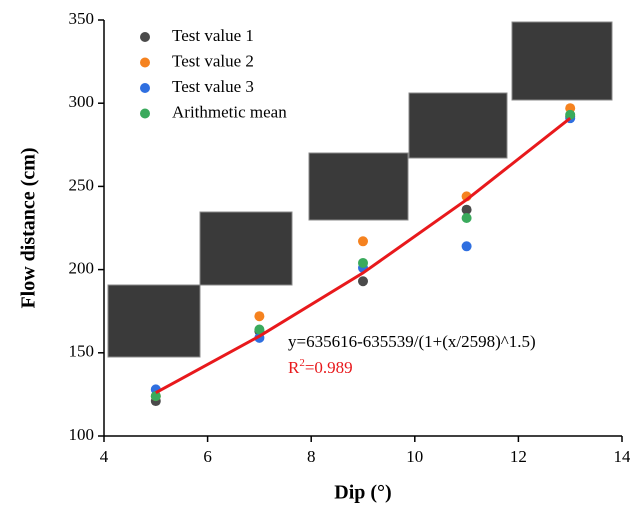 This screenshot has width=630, height=509. I want to click on y-tick-label: 300, so click(82, 101).